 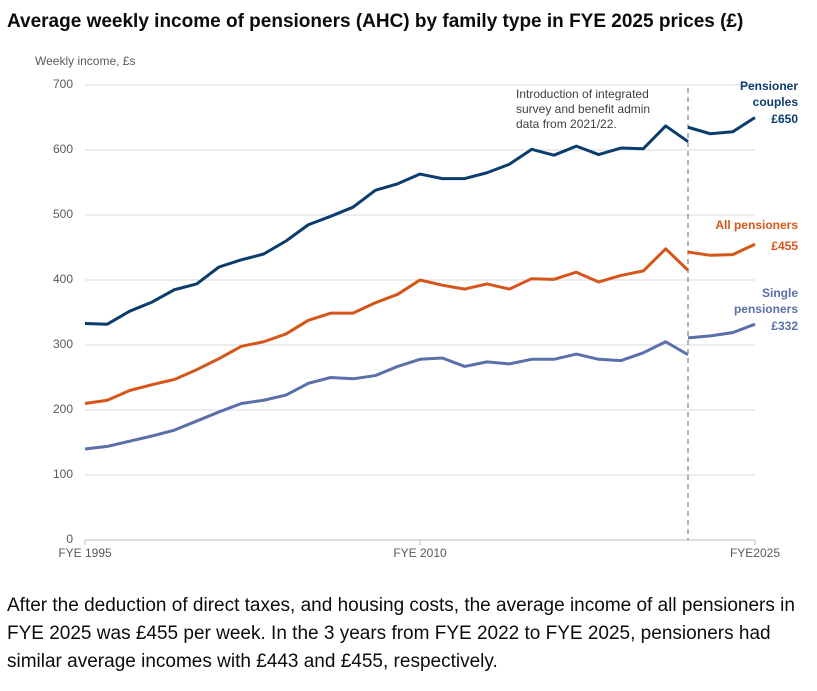 What do you see at coordinates (63, 279) in the screenshot?
I see `y-tick-label: 400` at bounding box center [63, 279].